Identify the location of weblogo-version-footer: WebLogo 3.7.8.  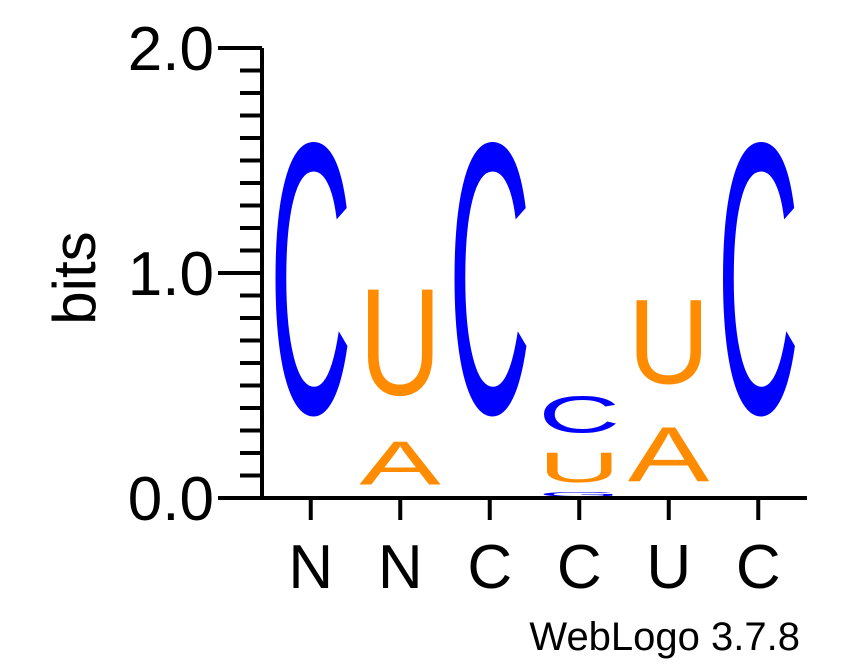
(664, 637).